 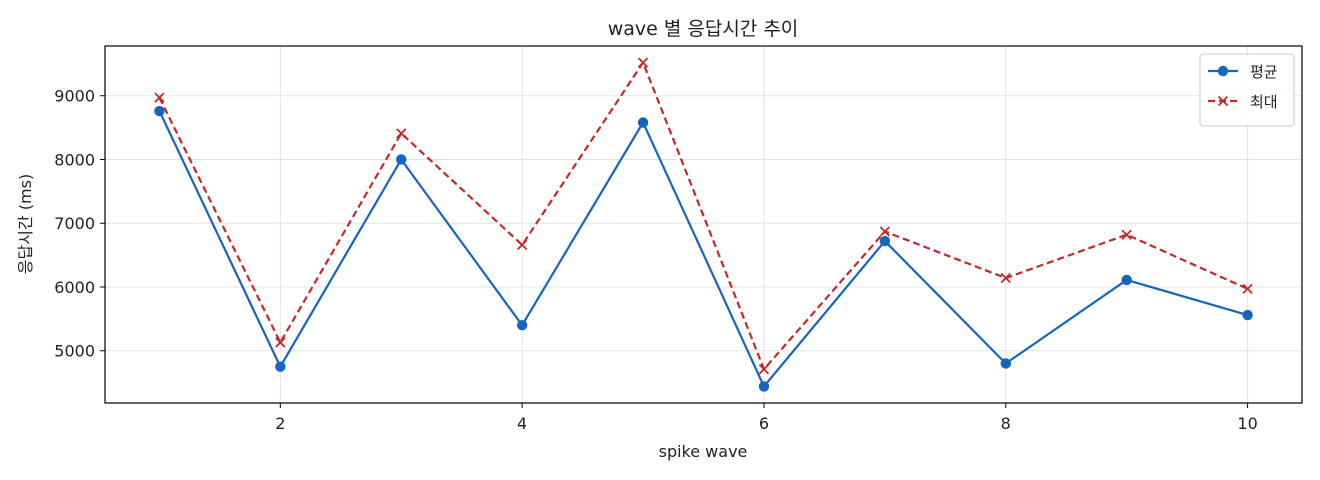 I want to click on x-tick-label: 8, so click(x=1006, y=423).